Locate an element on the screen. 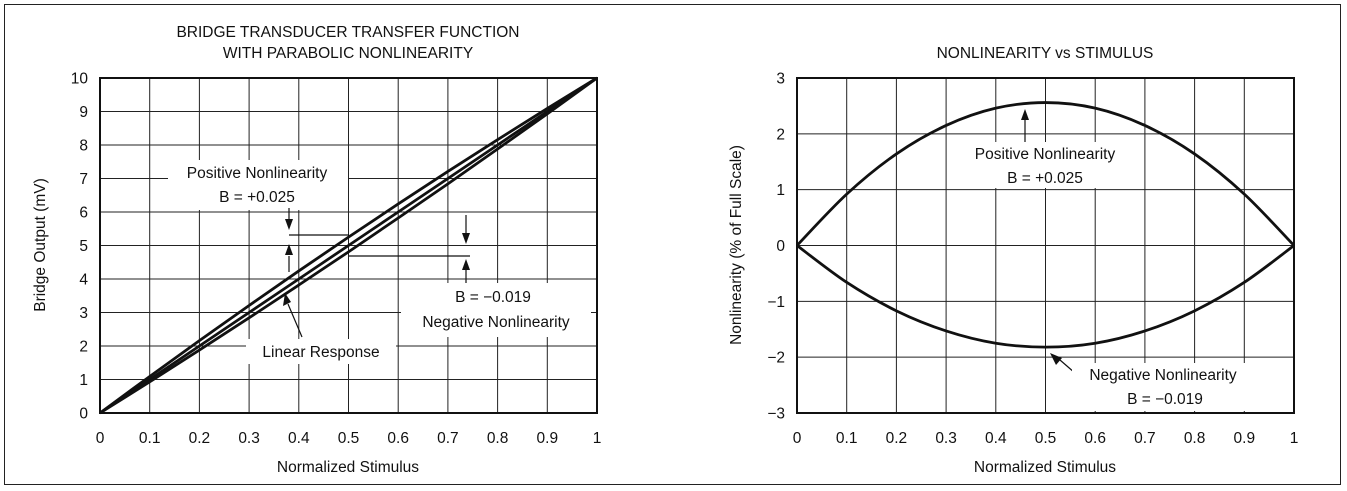 This screenshot has width=1347, height=491. right-y-tick-label: −2 is located at coordinates (776, 358).